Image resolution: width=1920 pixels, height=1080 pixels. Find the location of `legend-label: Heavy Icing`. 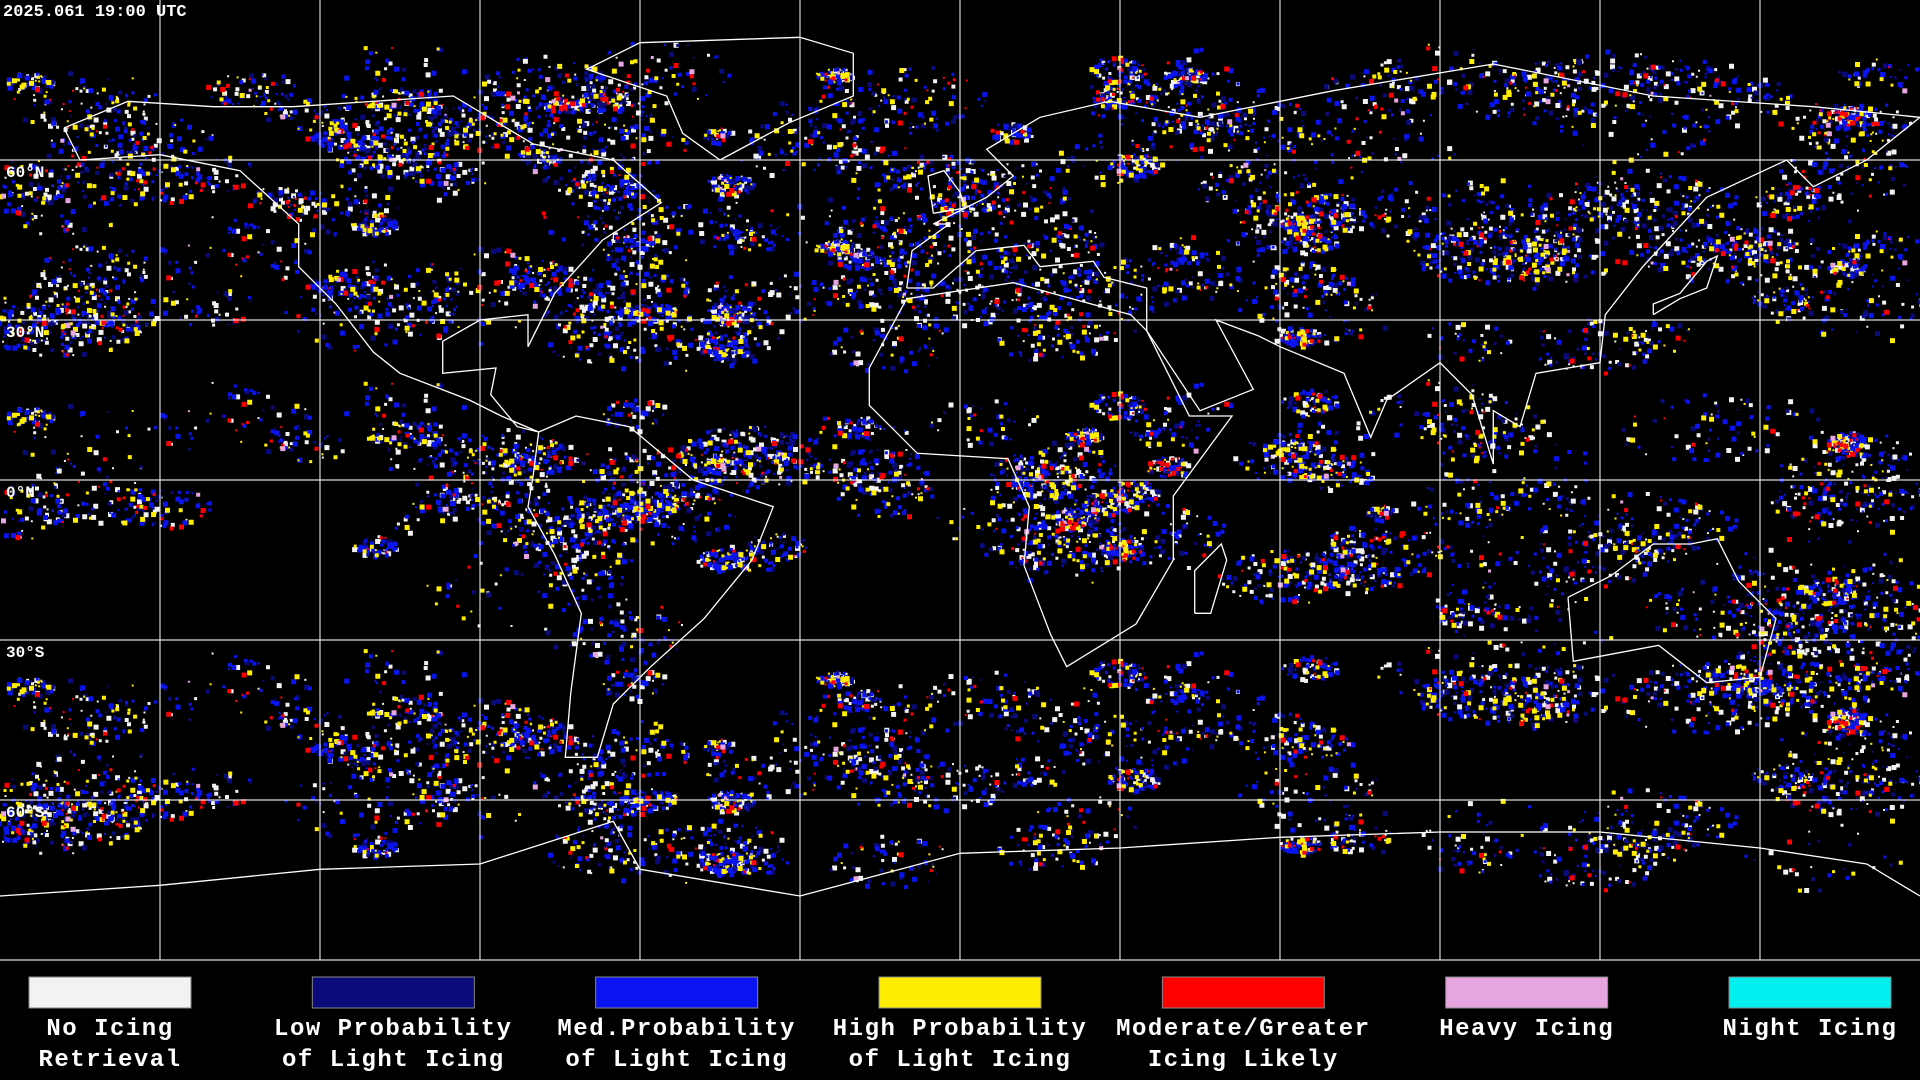

legend-label: Heavy Icing is located at coordinates (1526, 1029).